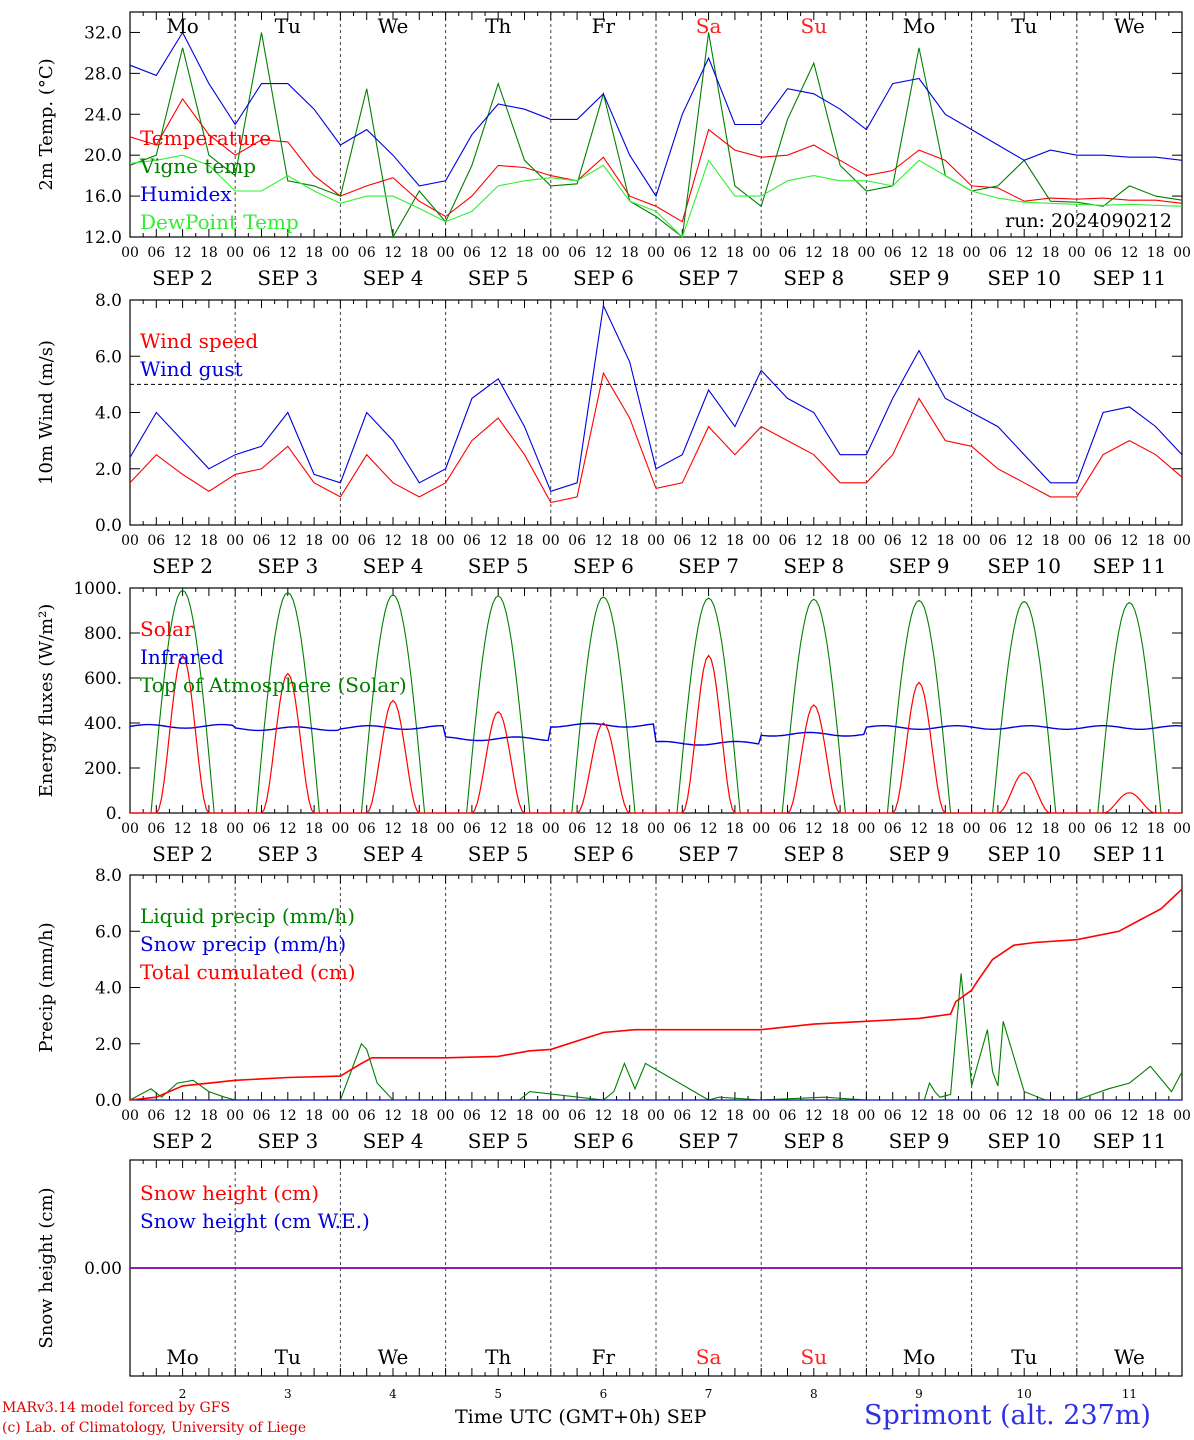 This screenshot has width=1194, height=1440. Describe the element at coordinates (108, 470) in the screenshot. I see `y-tick-label: 2.0` at that location.